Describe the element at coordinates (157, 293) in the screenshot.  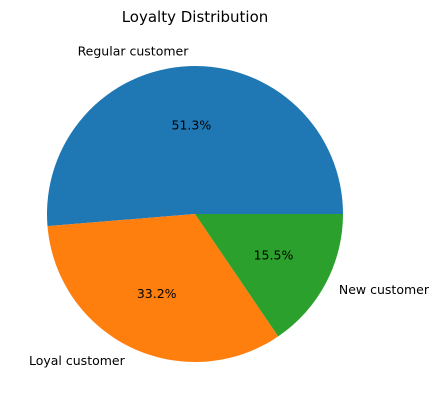
I see `pie-pct-label: 33.2%` at that location.